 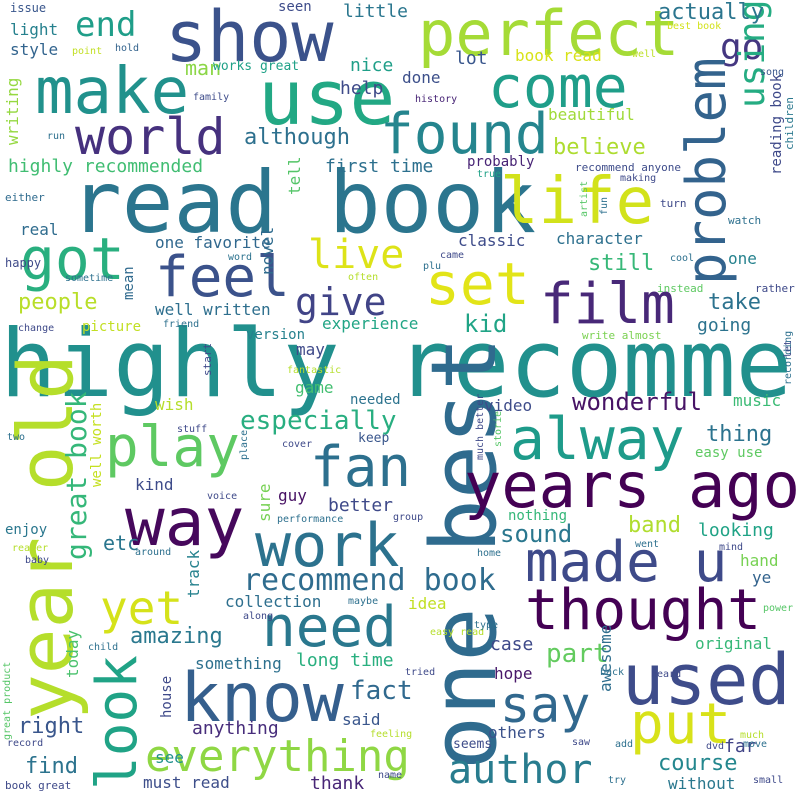 I want to click on word: friend, so click(x=181, y=324).